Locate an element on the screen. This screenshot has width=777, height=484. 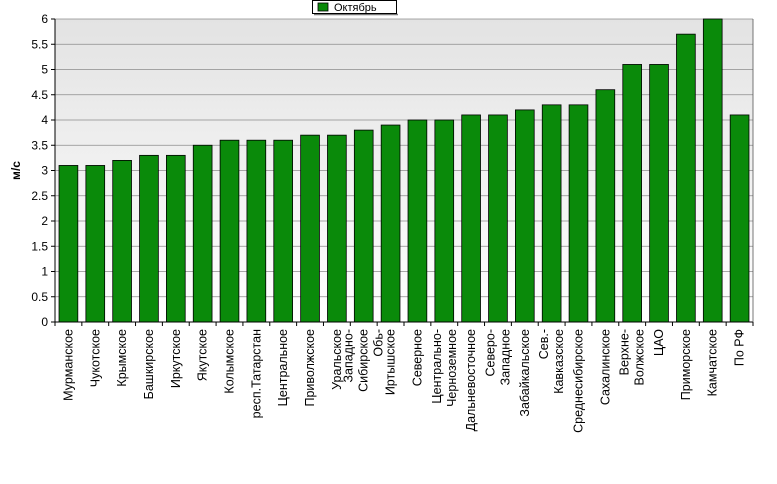
x-category-label: Забайкальское is located at coordinates (525, 373).